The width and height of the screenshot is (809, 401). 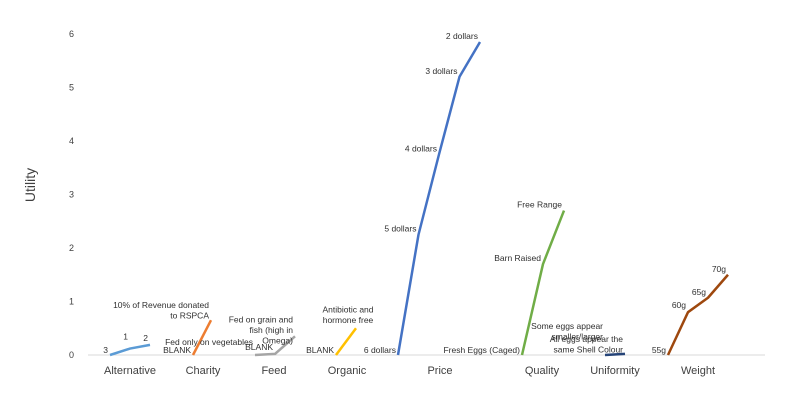 What do you see at coordinates (203, 371) in the screenshot?
I see `category-label: Charity` at bounding box center [203, 371].